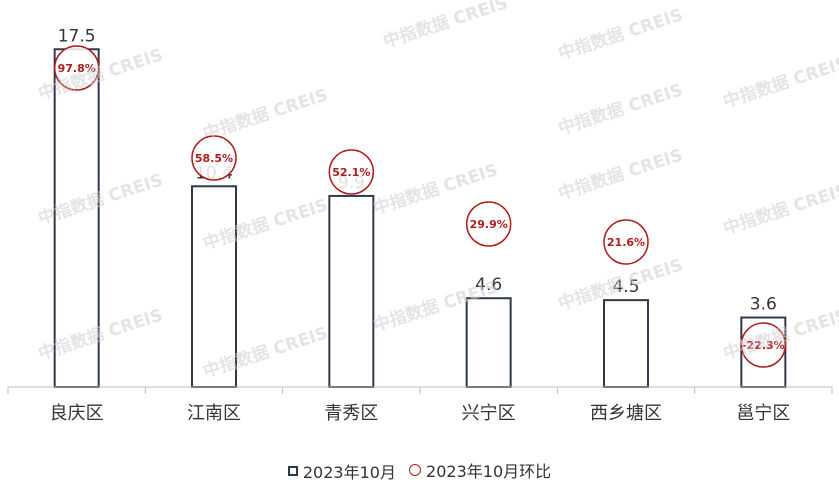 This screenshot has height=490, width=839. What do you see at coordinates (349, 472) in the screenshot?
I see `legend-bar-label: 2023年10月` at bounding box center [349, 472].